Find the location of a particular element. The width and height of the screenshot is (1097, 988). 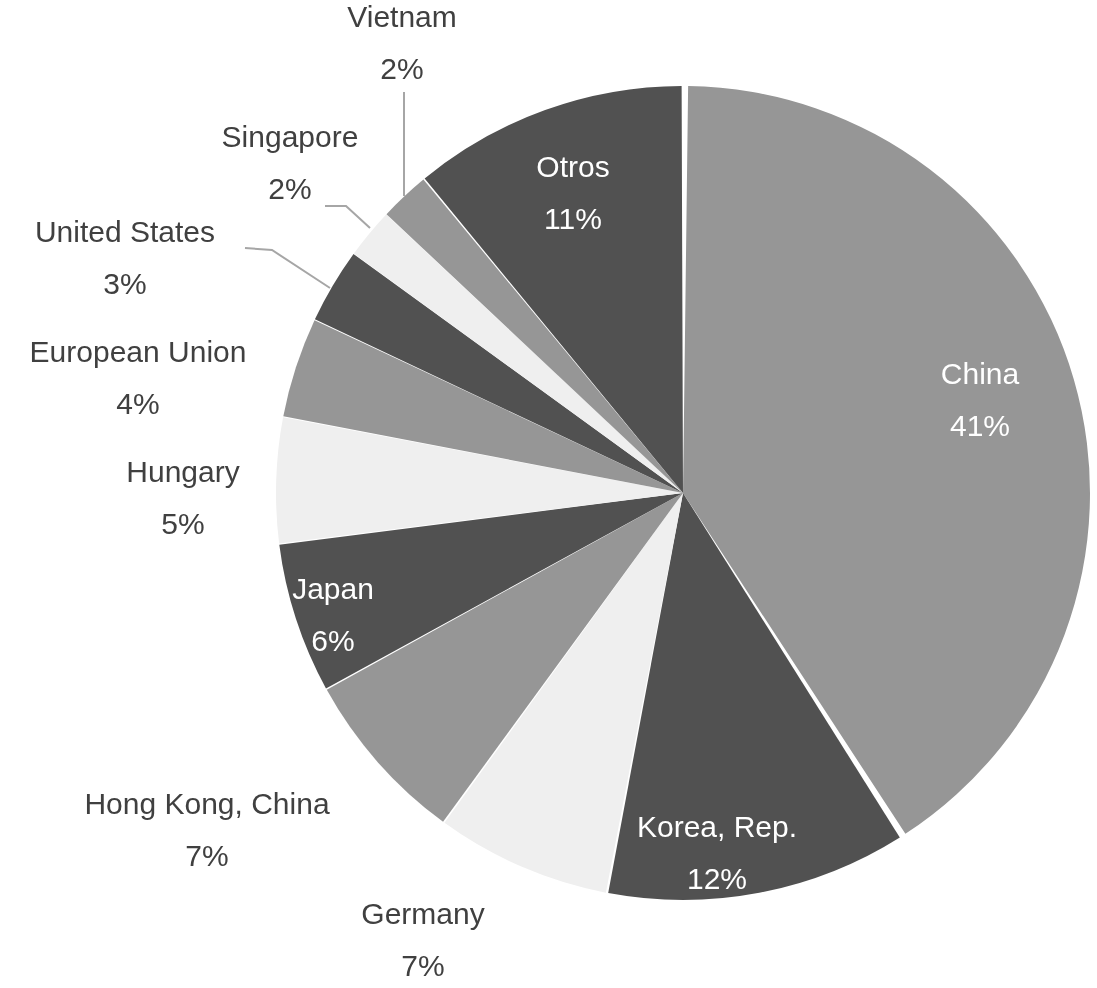

data-label: 4% is located at coordinates (138, 404).